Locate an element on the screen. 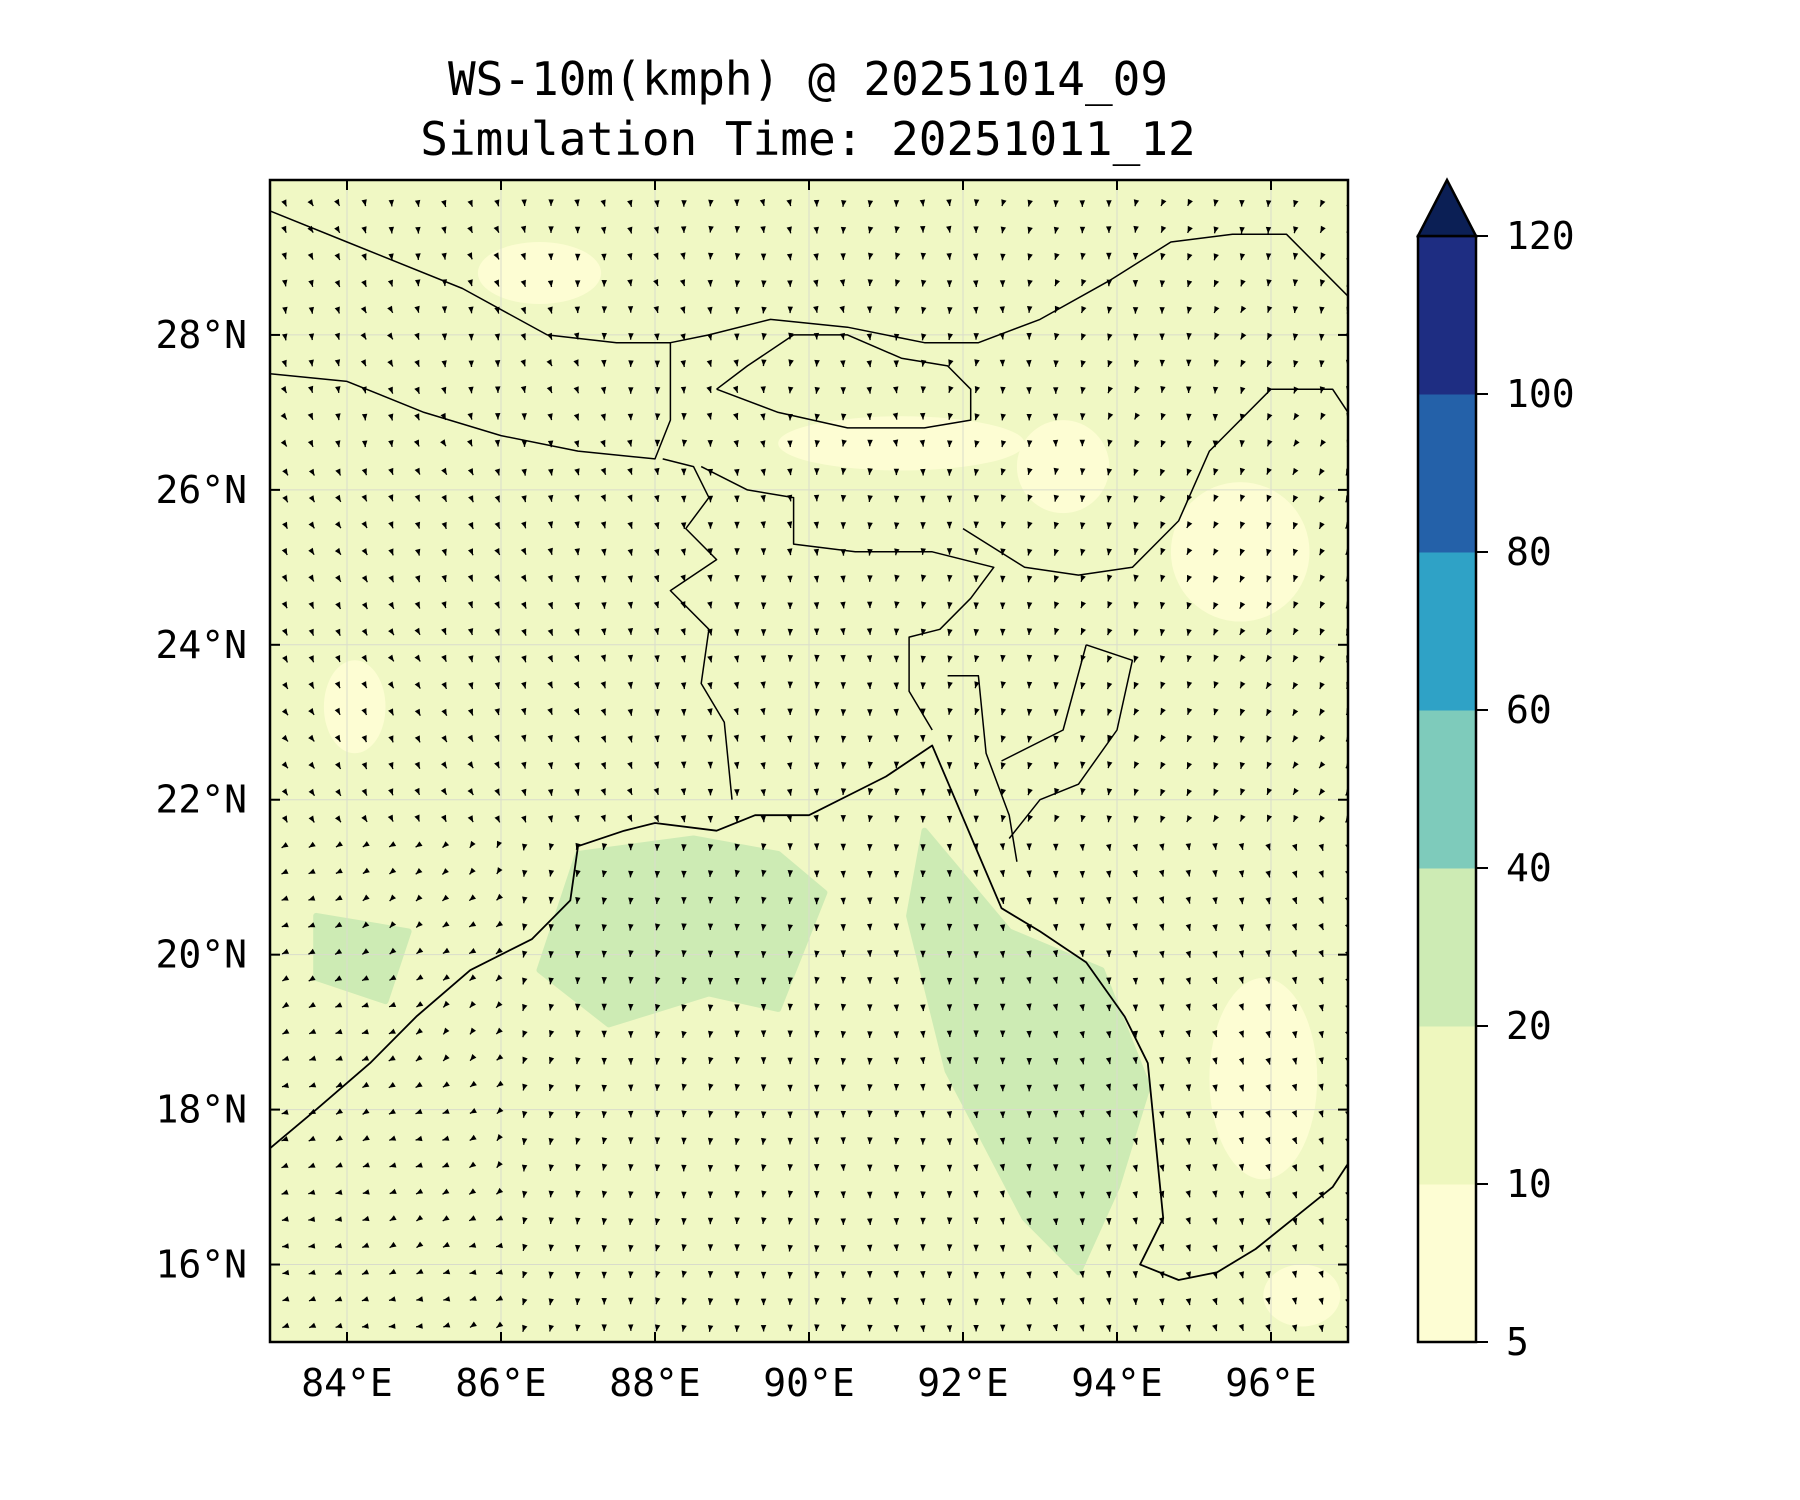 This screenshot has width=1800, height=1500. colorbar-extend-arrow is located at coordinates (1447, 207).